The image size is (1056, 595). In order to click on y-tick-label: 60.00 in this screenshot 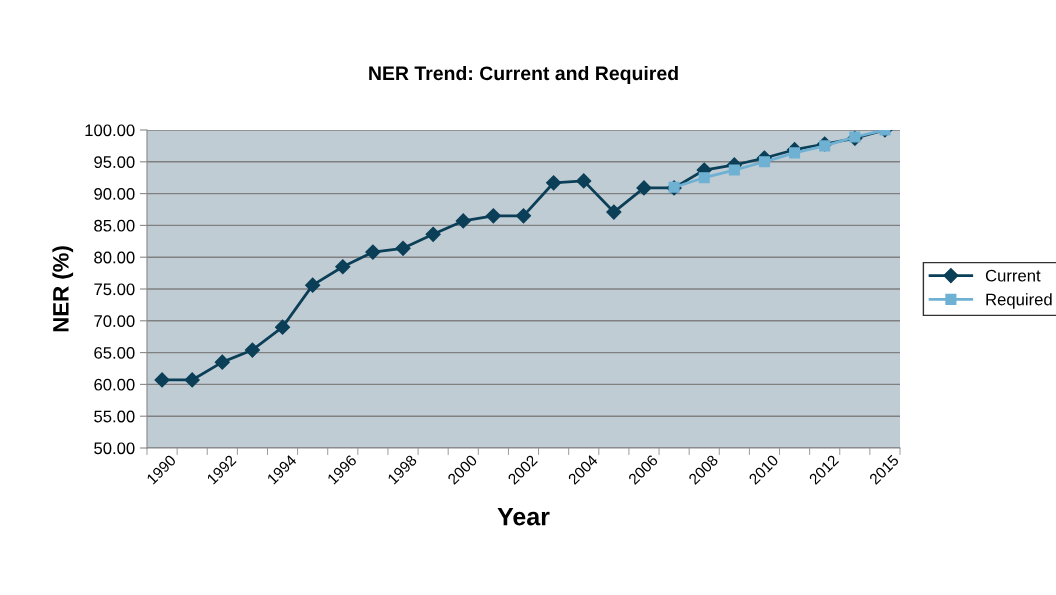, I will do `click(114, 384)`.